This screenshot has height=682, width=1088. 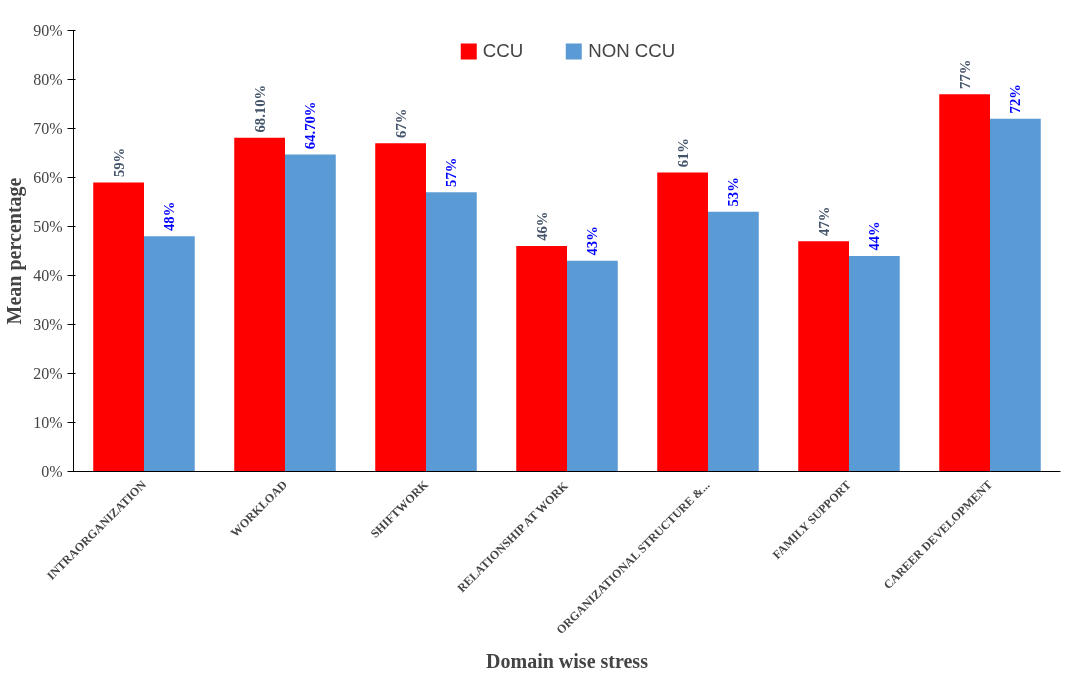 I want to click on y-tick-label: 90%, so click(x=48, y=30).